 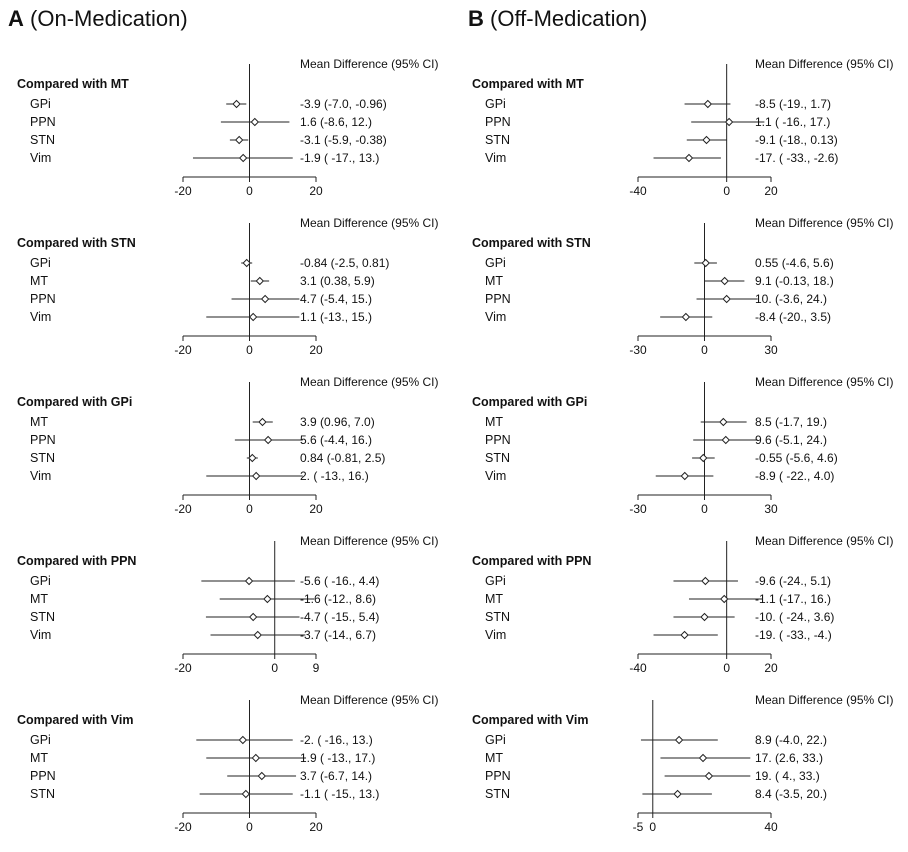 I want to click on column-letter: B, so click(x=476, y=18).